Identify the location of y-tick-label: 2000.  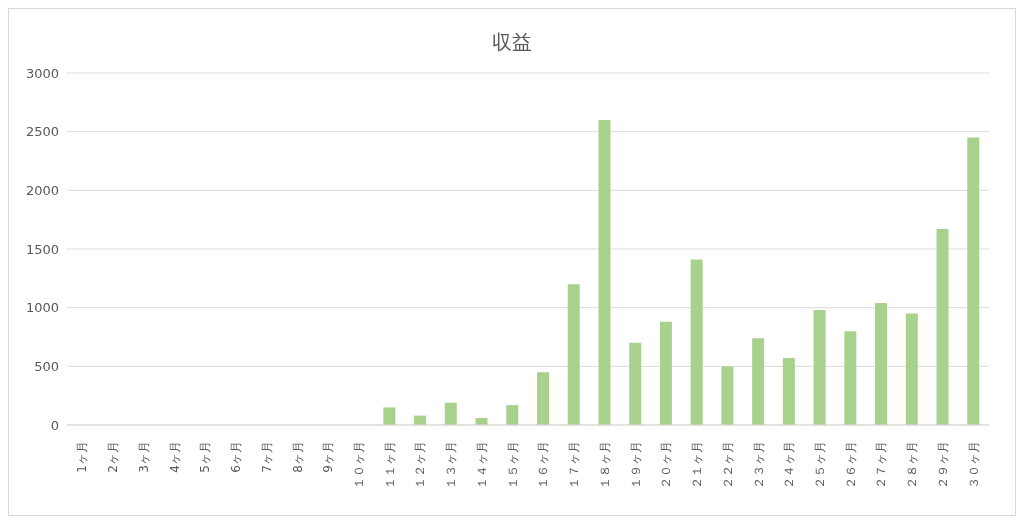
(42, 190).